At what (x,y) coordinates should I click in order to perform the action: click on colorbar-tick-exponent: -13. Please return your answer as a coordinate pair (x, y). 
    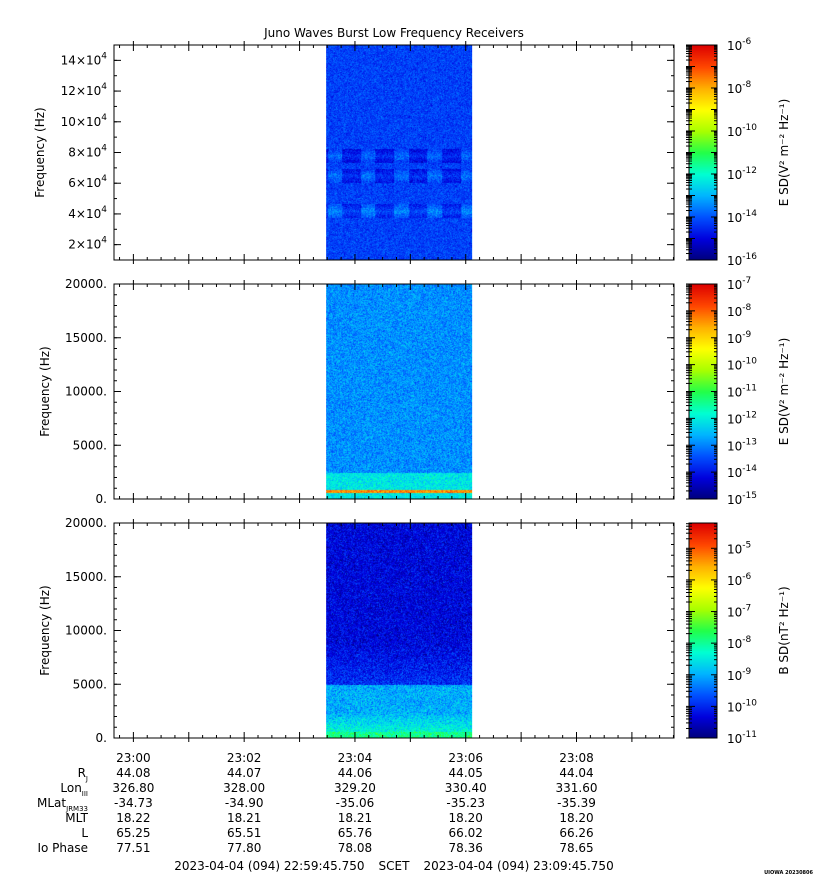
    Looking at the image, I should click on (749, 442).